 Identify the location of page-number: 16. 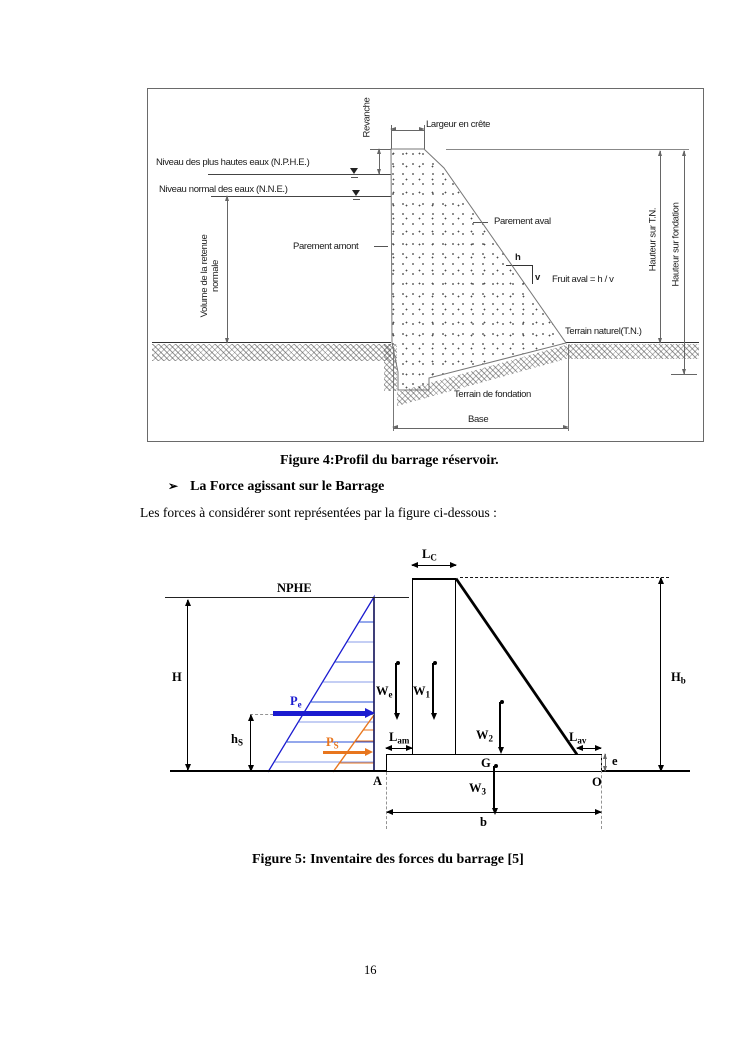
(370, 970).